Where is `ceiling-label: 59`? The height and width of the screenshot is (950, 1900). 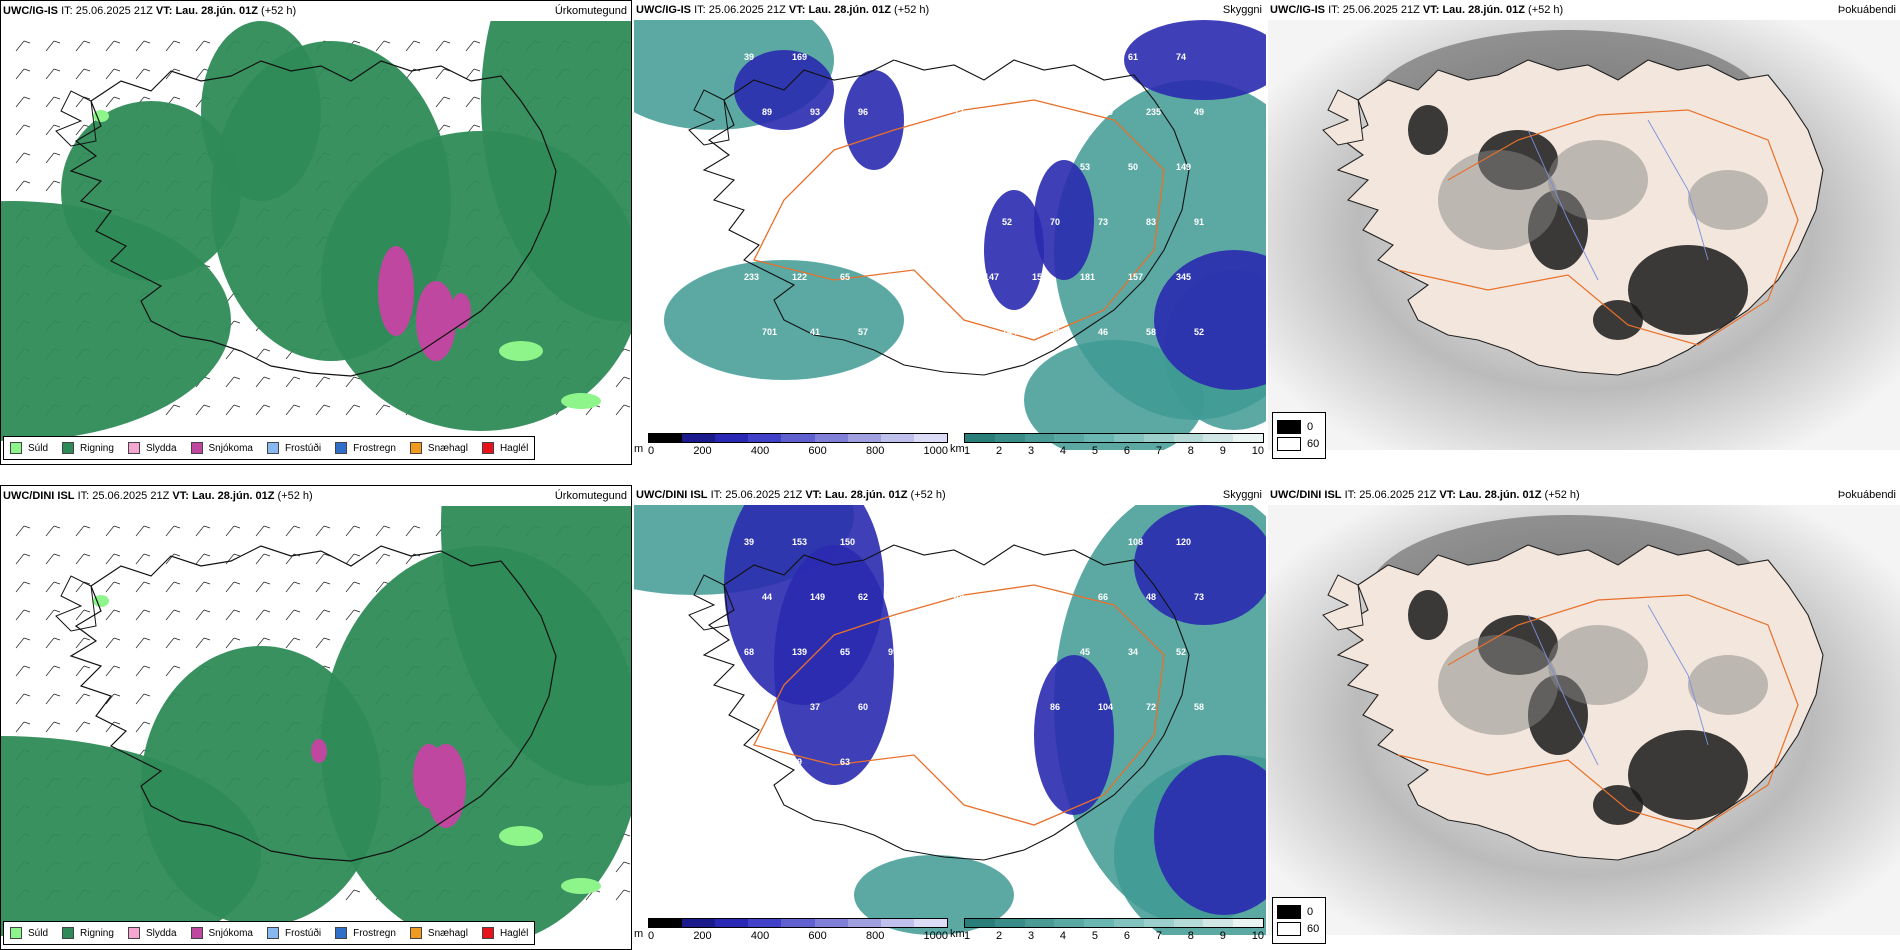
ceiling-label: 59 is located at coordinates (1055, 332).